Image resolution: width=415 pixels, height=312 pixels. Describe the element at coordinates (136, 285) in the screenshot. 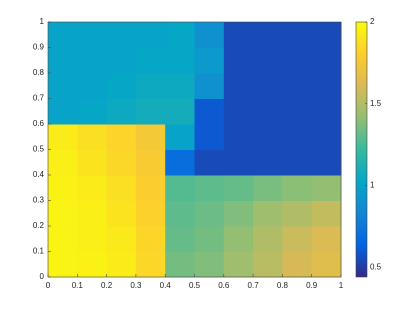

I see `x-tick-label: 0.3` at that location.